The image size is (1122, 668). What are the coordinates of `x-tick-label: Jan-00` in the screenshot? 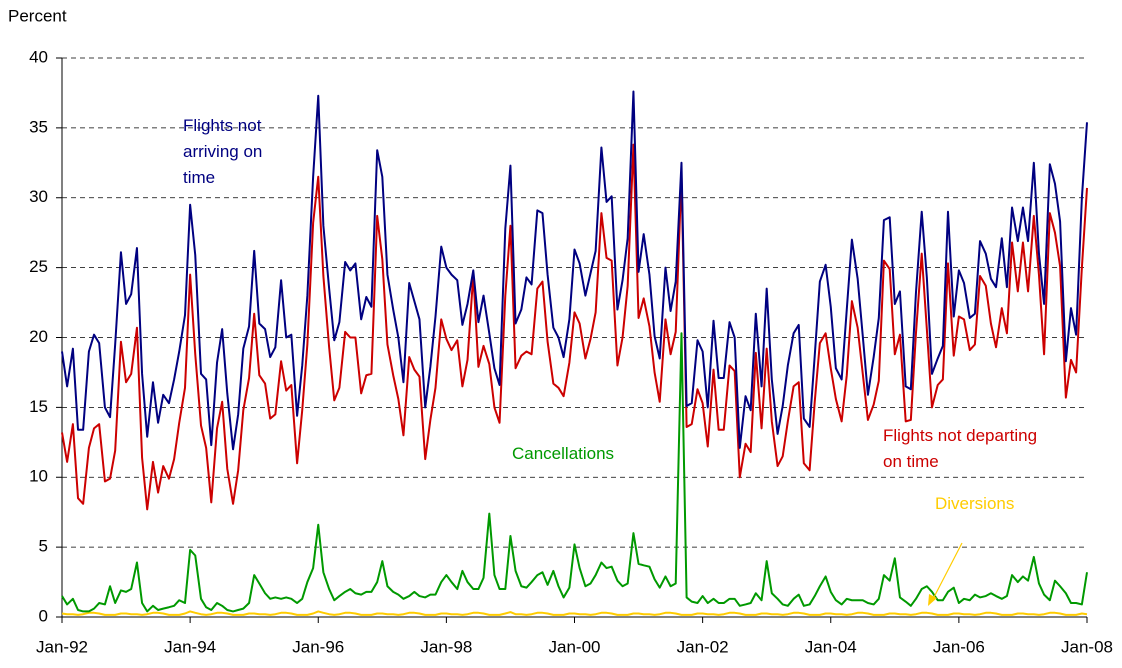 It's located at (575, 646).